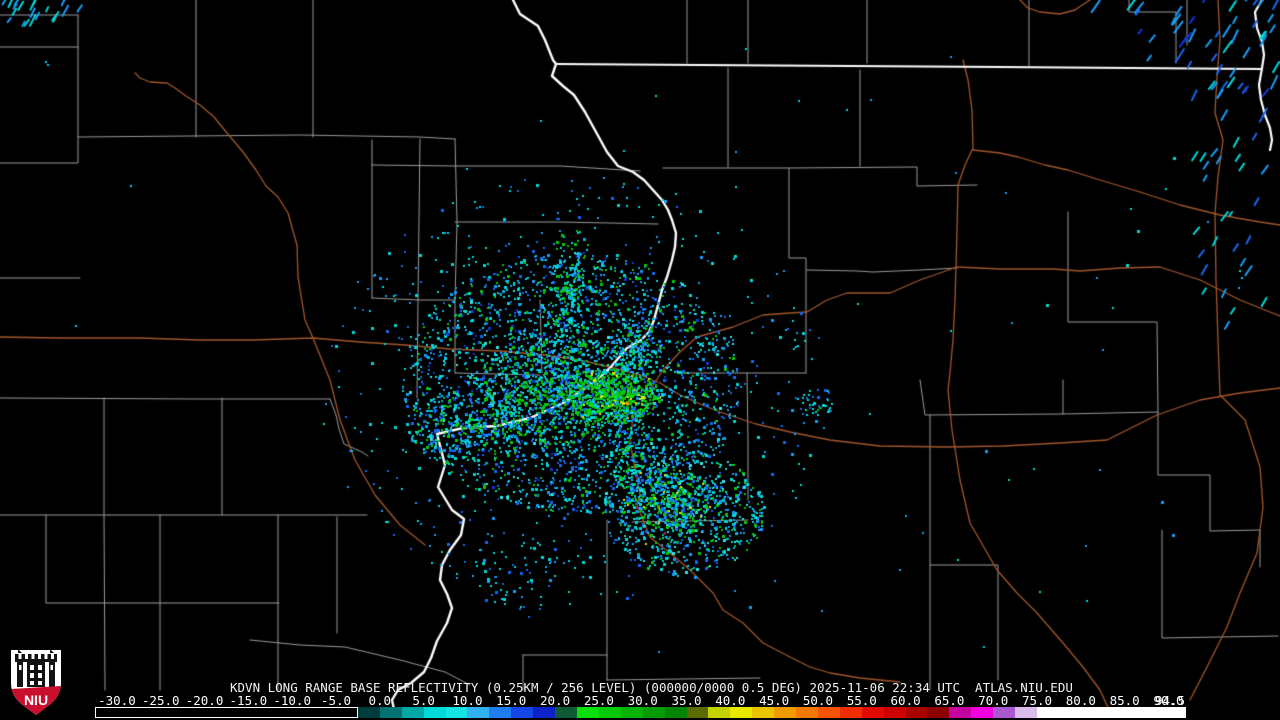 The width and height of the screenshot is (1280, 720). Describe the element at coordinates (380, 700) in the screenshot. I see `colorbar-label: 0.0` at that location.